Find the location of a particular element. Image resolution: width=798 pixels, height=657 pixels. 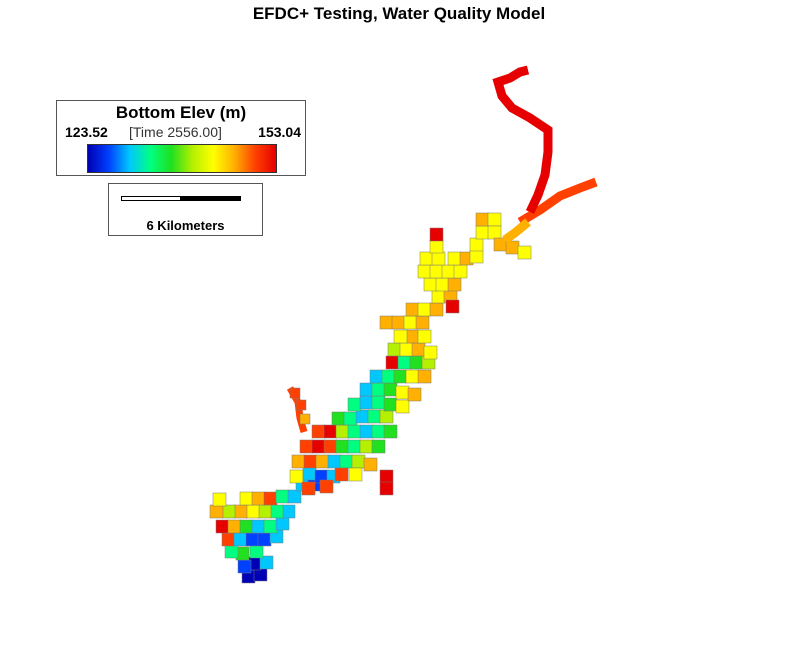

colorbar is located at coordinates (182, 158).